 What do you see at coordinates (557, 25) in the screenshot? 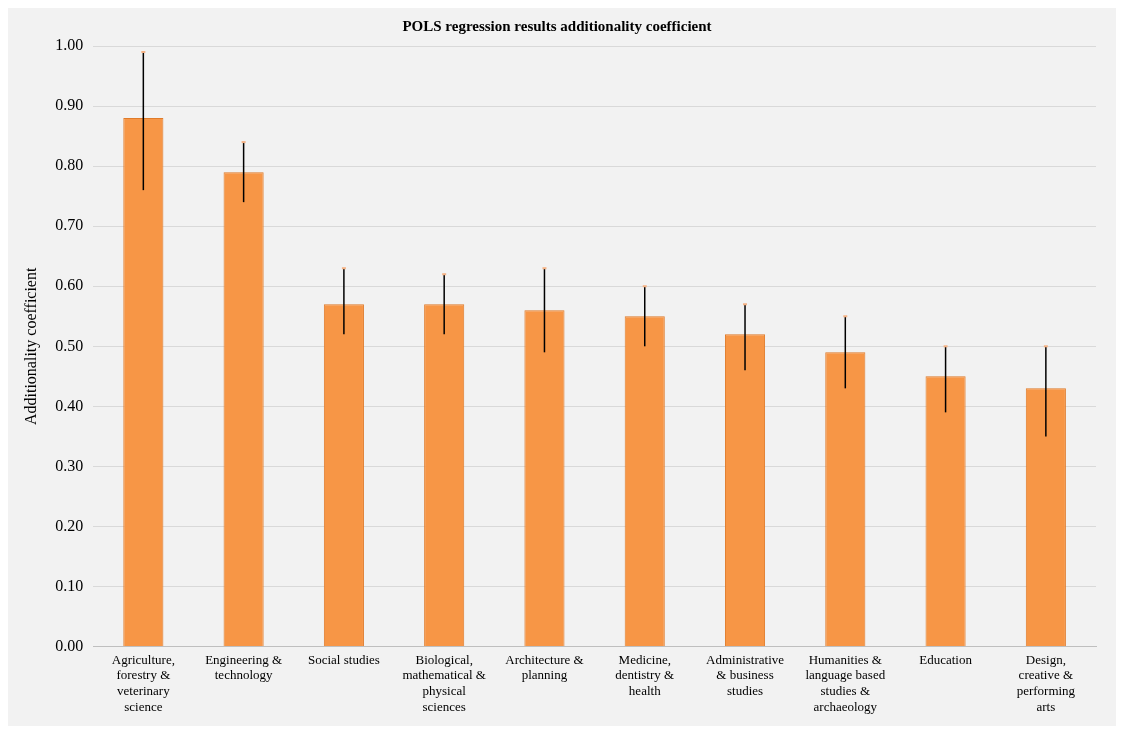
I see `chart-title: POLS regression results additionality coefficient` at bounding box center [557, 25].